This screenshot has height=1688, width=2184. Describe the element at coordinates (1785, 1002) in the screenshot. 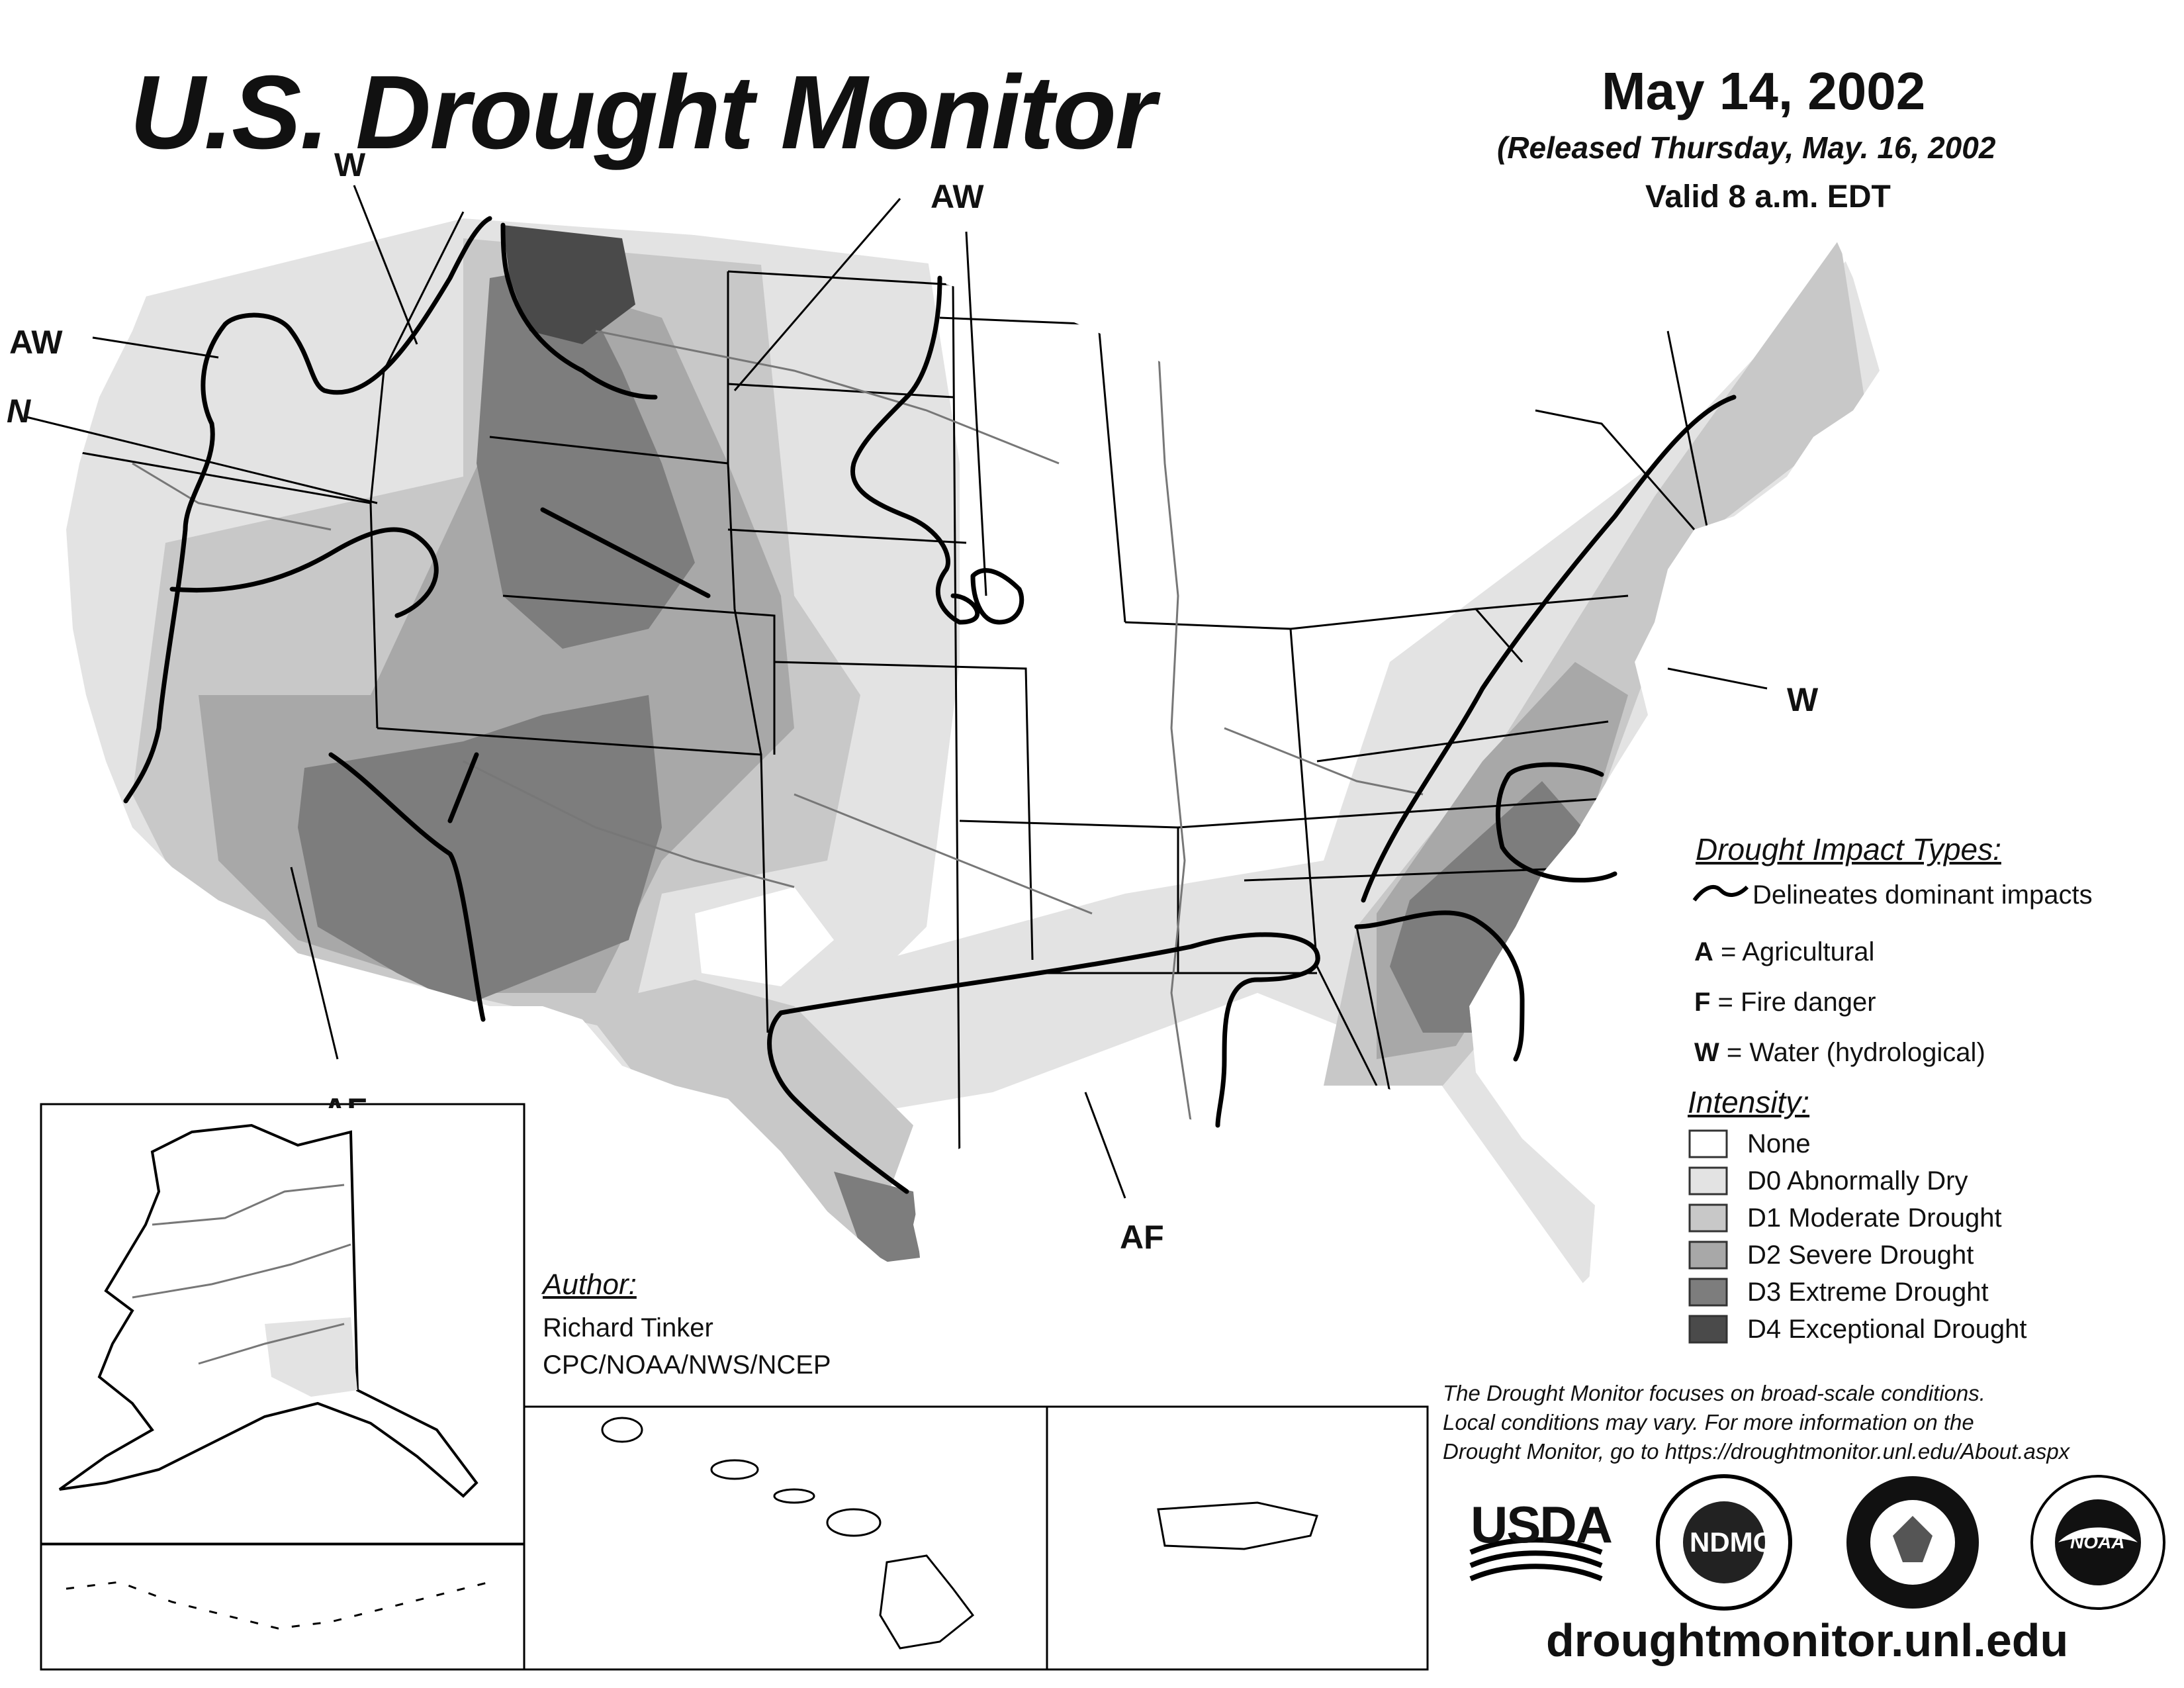

I see `impact-item-fire: F = Fire danger` at that location.